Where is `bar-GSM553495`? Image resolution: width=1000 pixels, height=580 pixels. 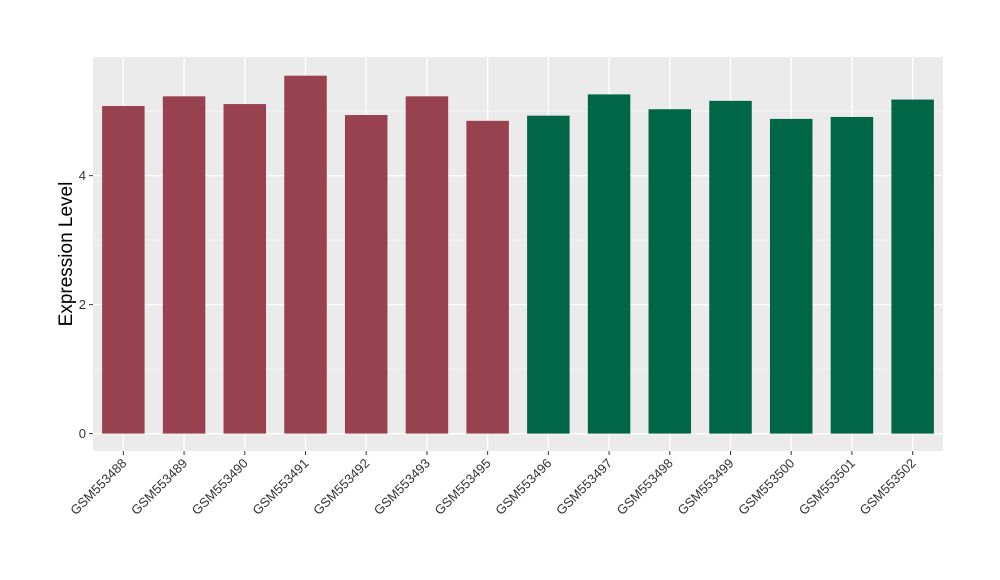 bar-GSM553495 is located at coordinates (487, 277).